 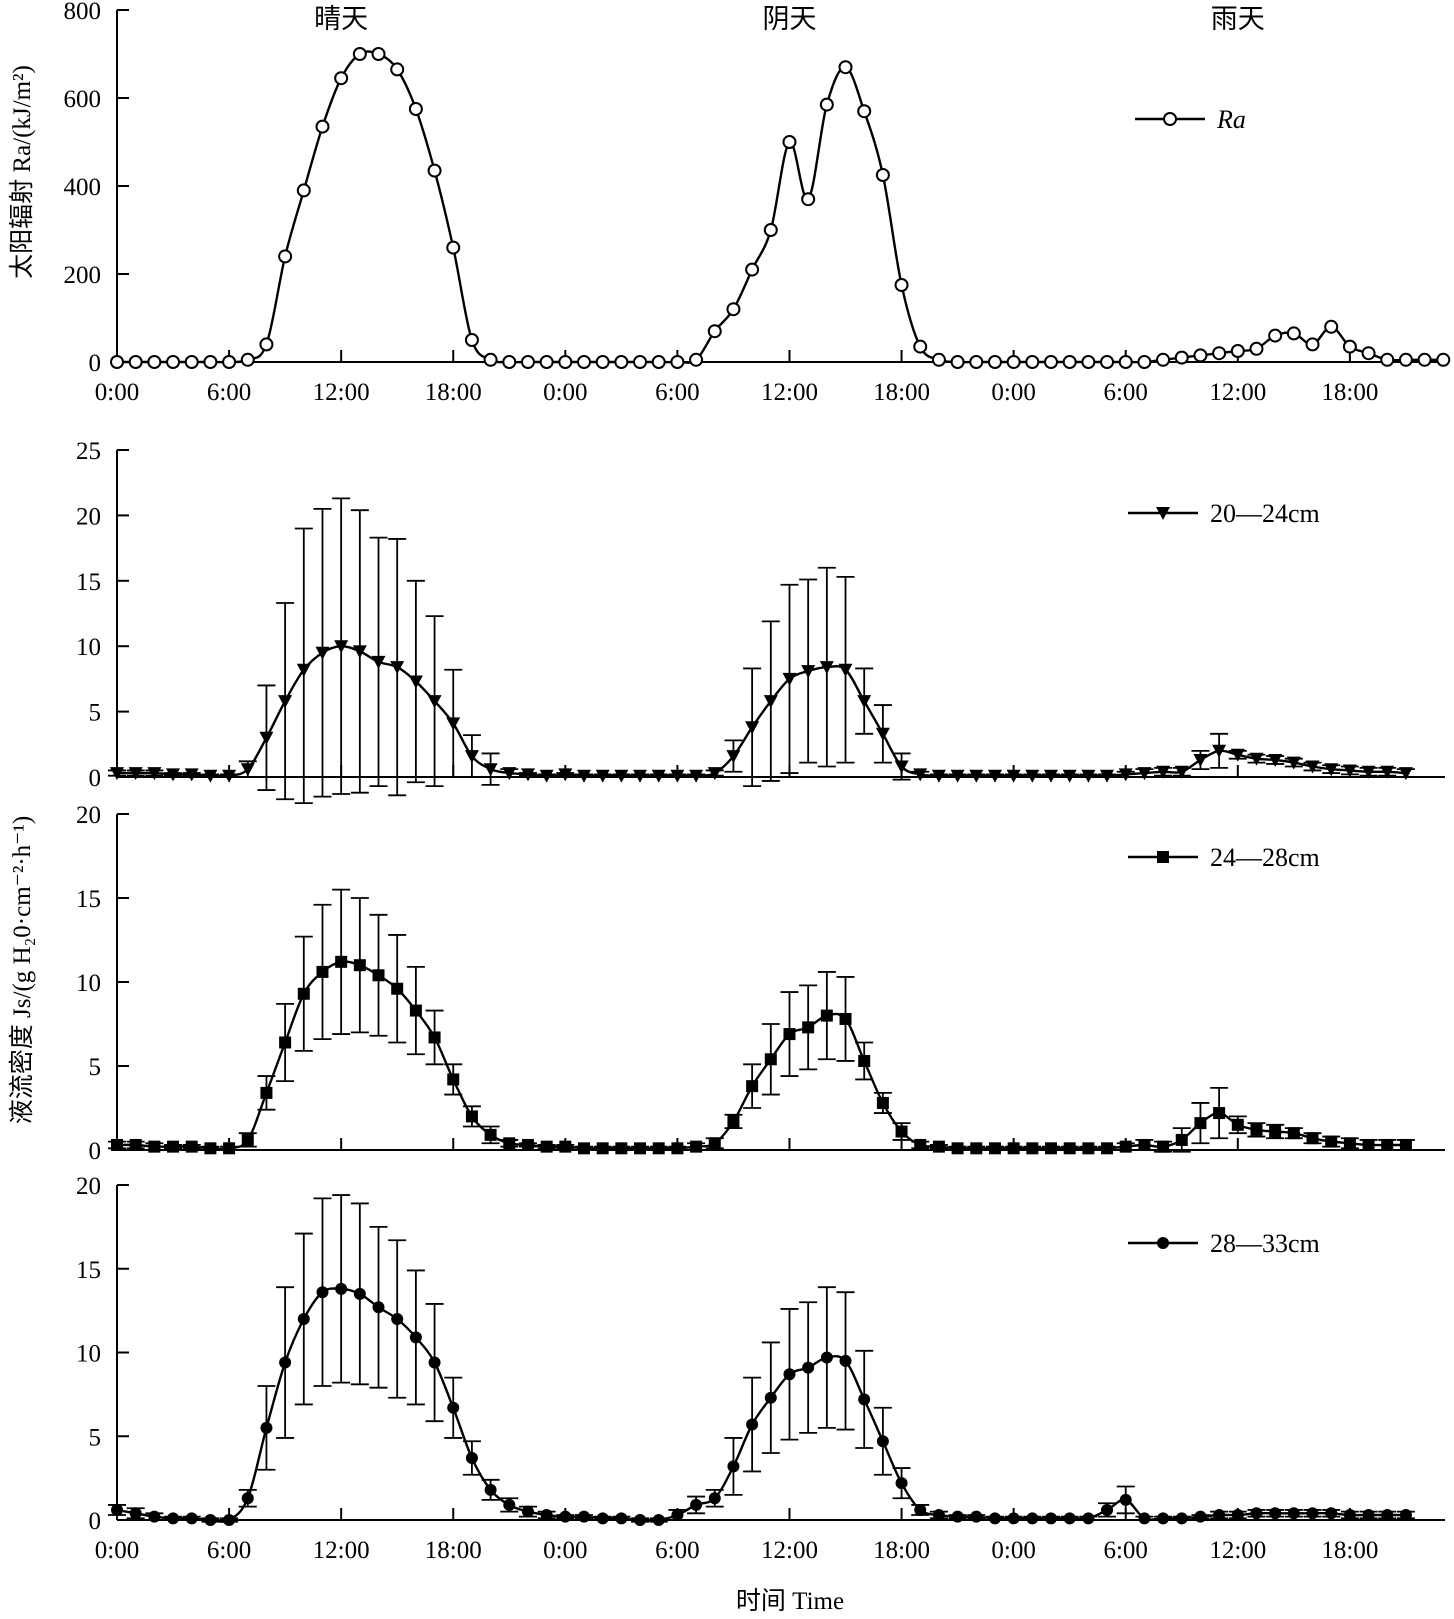 What do you see at coordinates (22, 970) in the screenshot?
I see `js-y-axis-label: 液流密度 Js/(g H₂0·cm⁻²·h⁻¹)` at bounding box center [22, 970].